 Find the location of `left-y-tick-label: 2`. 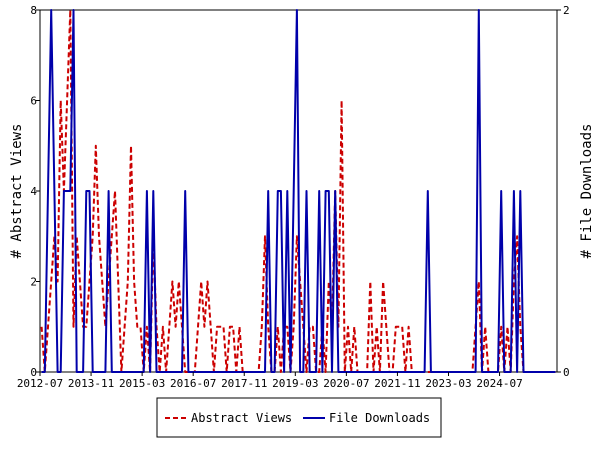

left-y-tick-label: 2 is located at coordinates (33, 282).